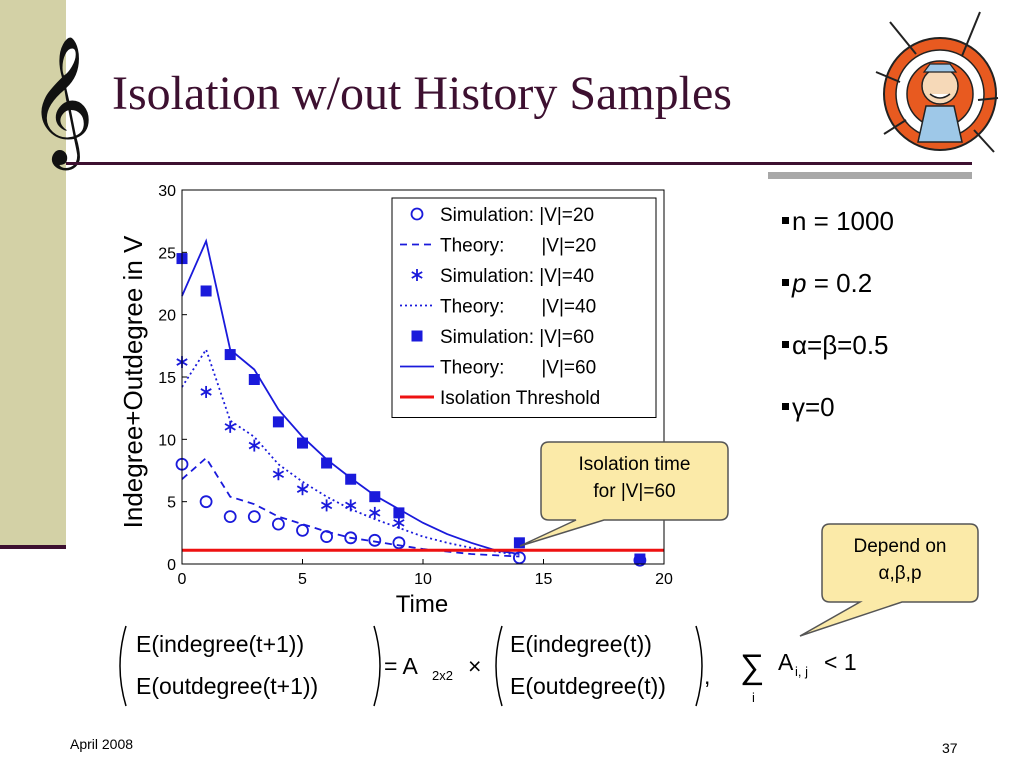  What do you see at coordinates (840, 662) in the screenshot?
I see `eq-inequality: < 1` at bounding box center [840, 662].